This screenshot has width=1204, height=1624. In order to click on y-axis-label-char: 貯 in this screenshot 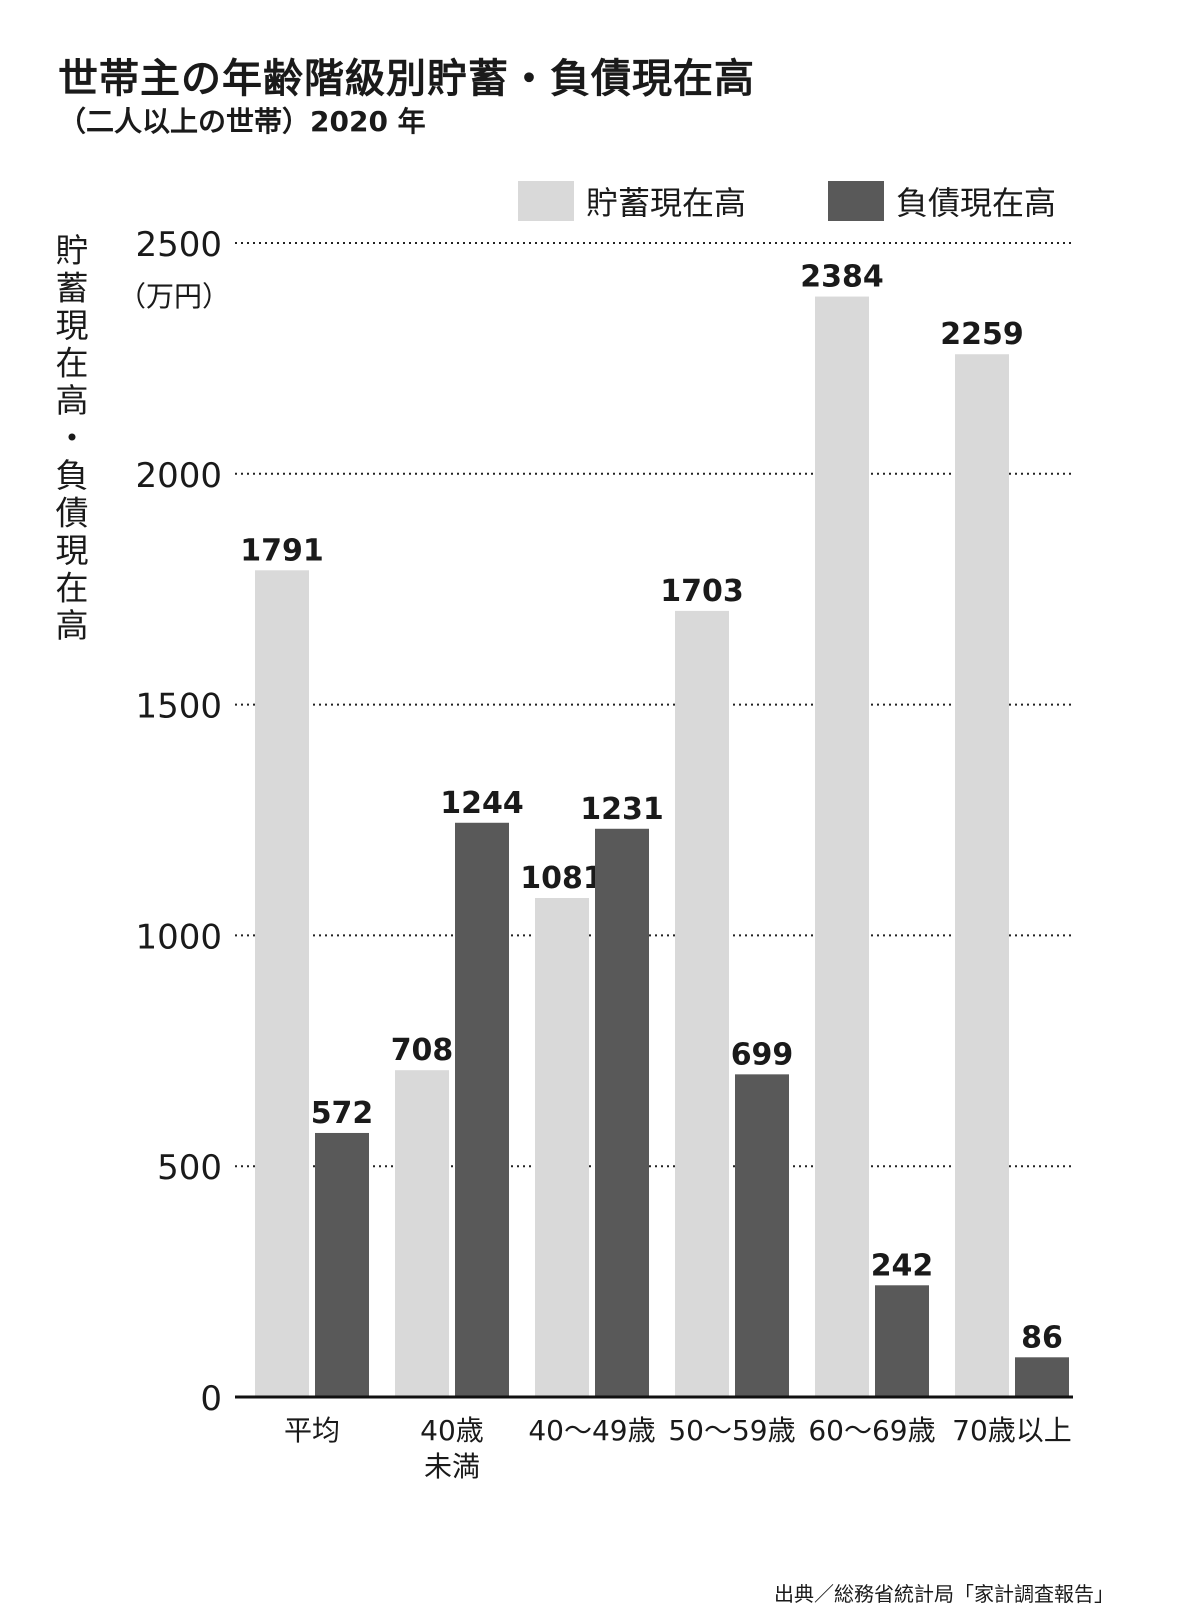, I will do `click(72, 250)`.